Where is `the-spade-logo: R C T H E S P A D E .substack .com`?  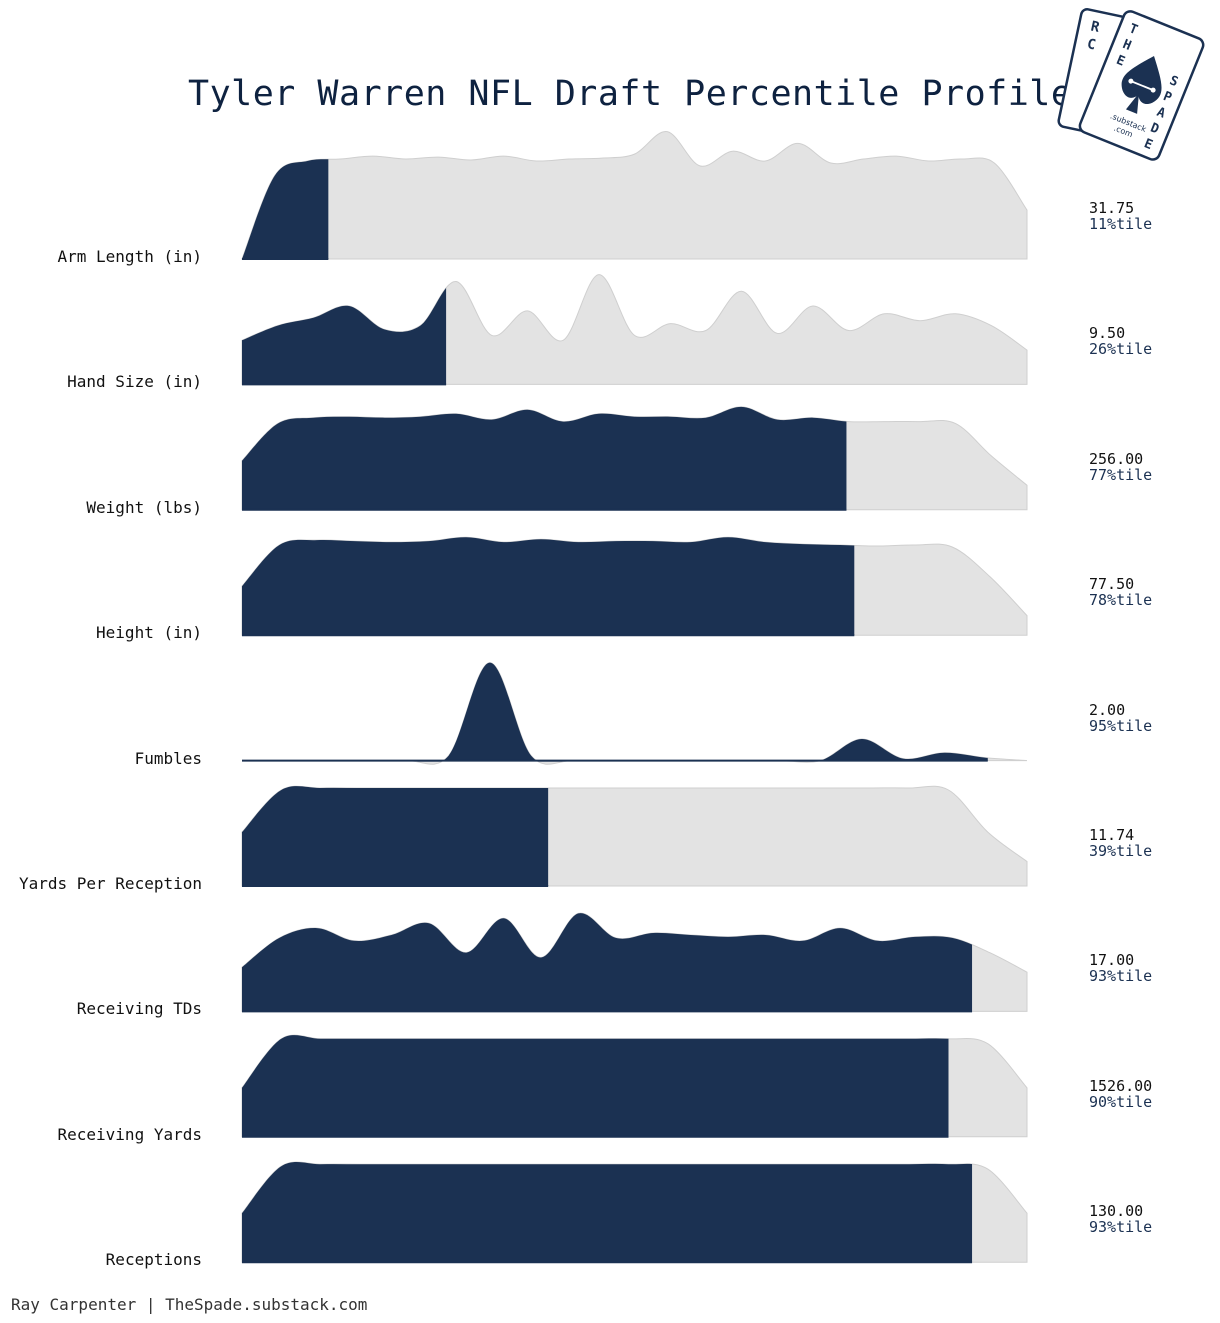 the-spade-logo: R C T H E S P A D E .substack .com is located at coordinates (1132, 93).